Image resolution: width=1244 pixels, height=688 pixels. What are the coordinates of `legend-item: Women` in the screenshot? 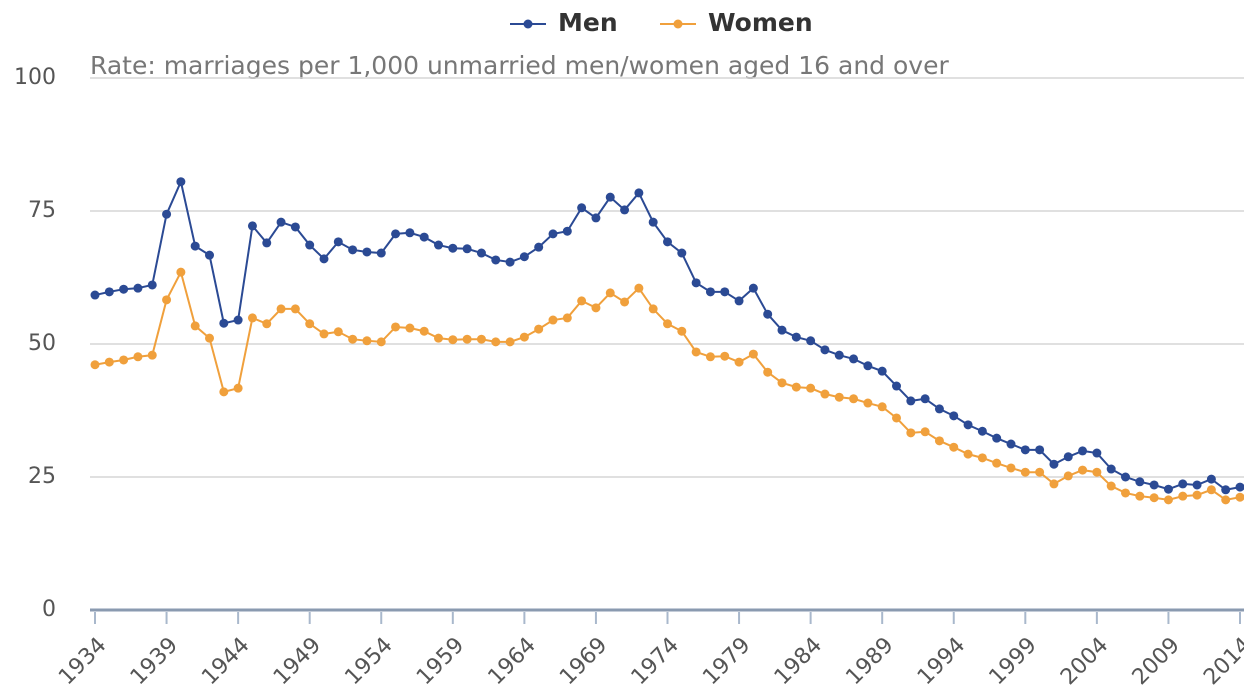 It's located at (736, 22).